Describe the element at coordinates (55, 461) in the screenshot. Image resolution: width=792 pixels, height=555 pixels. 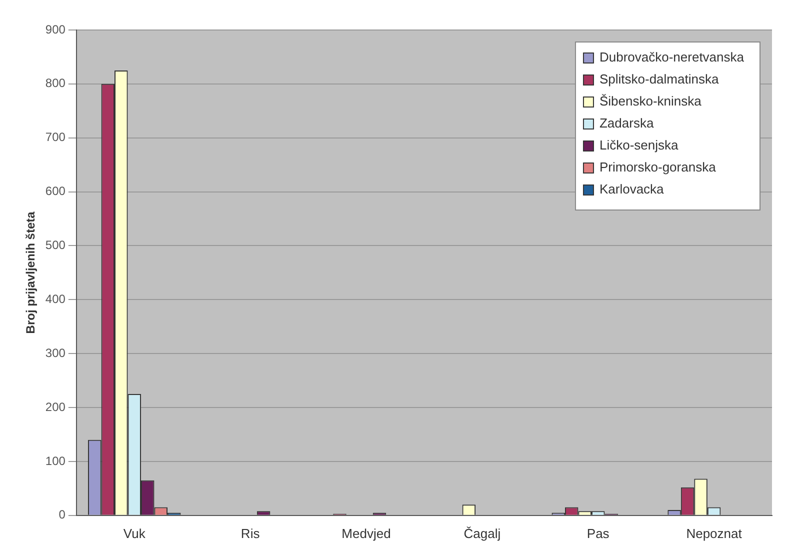
I see `y-tick-label: 100` at that location.